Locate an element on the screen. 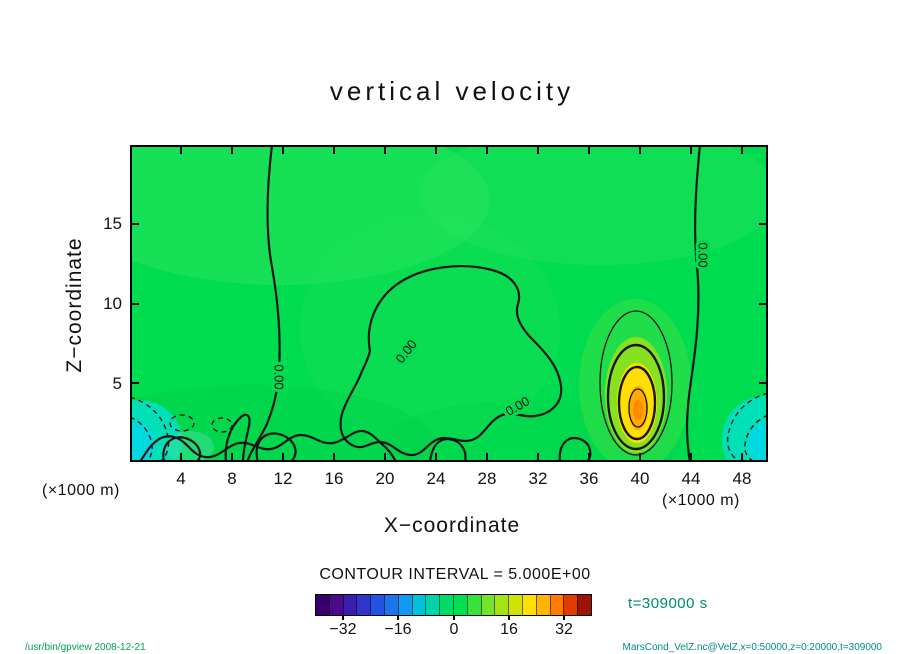 This screenshot has width=904, height=654. x-tick-label: 32 is located at coordinates (538, 478).